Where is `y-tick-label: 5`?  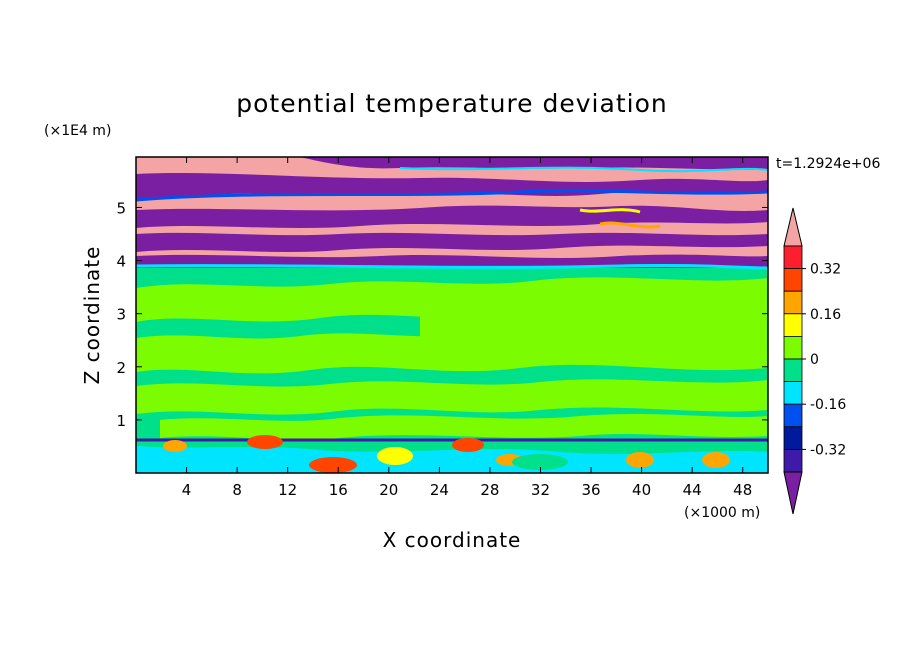
y-tick-label: 5 is located at coordinates (121, 208).